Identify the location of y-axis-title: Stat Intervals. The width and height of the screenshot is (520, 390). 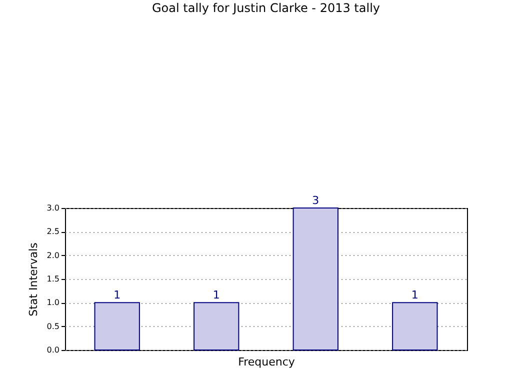
(33, 279).